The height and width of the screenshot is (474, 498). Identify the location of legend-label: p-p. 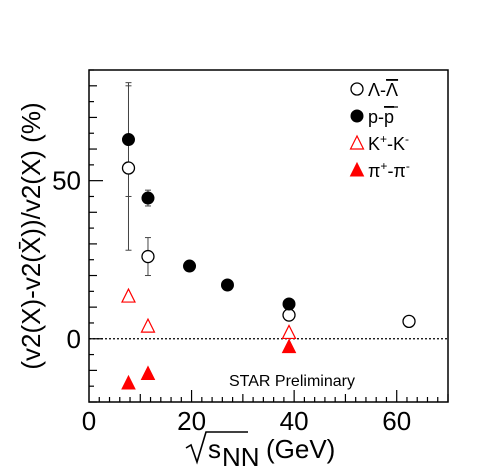
(381, 117).